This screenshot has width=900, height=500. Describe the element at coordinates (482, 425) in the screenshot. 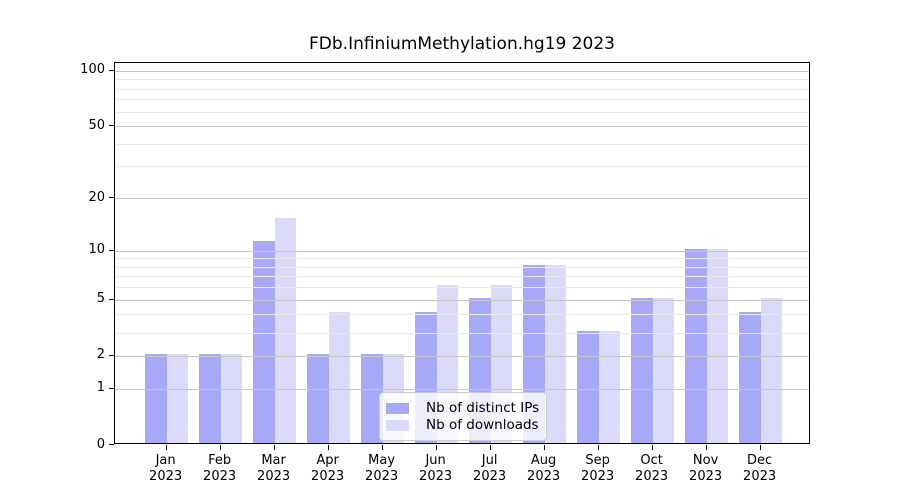

I see `legend-label-downloads: Nb of downloads` at that location.